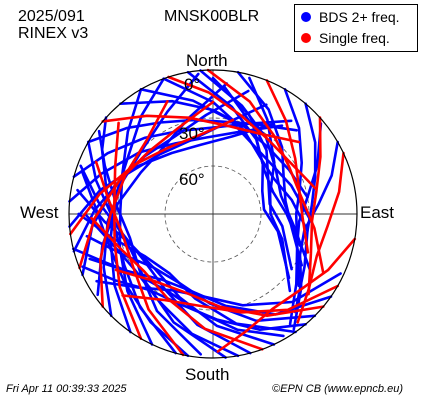  Describe the element at coordinates (356, 28) in the screenshot. I see `legend: BDS 2+ freq. Single freq.` at that location.